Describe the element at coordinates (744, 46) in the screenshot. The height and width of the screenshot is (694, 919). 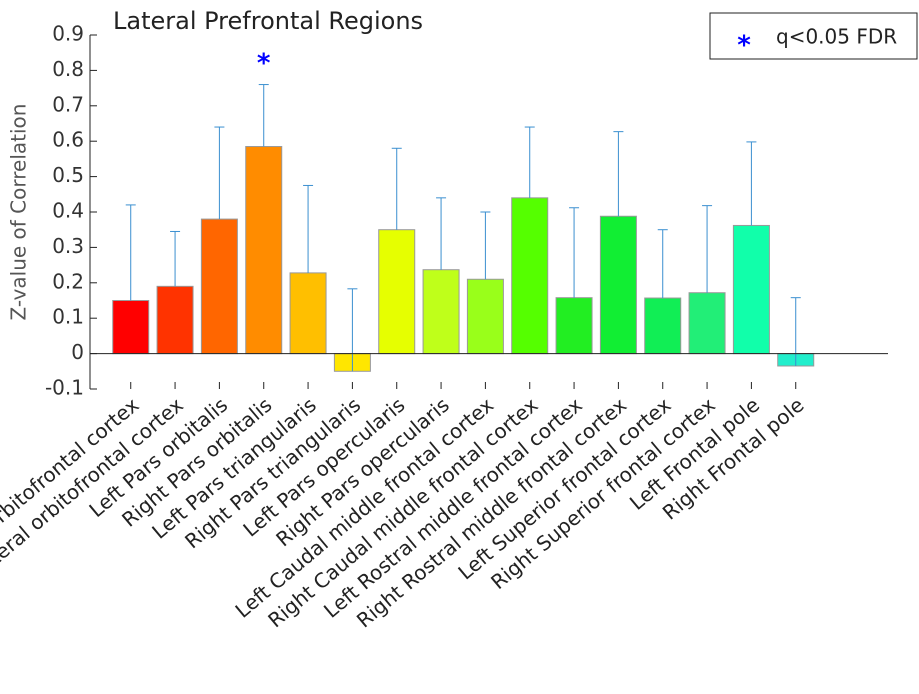
I see `legend-marker: *` at that location.